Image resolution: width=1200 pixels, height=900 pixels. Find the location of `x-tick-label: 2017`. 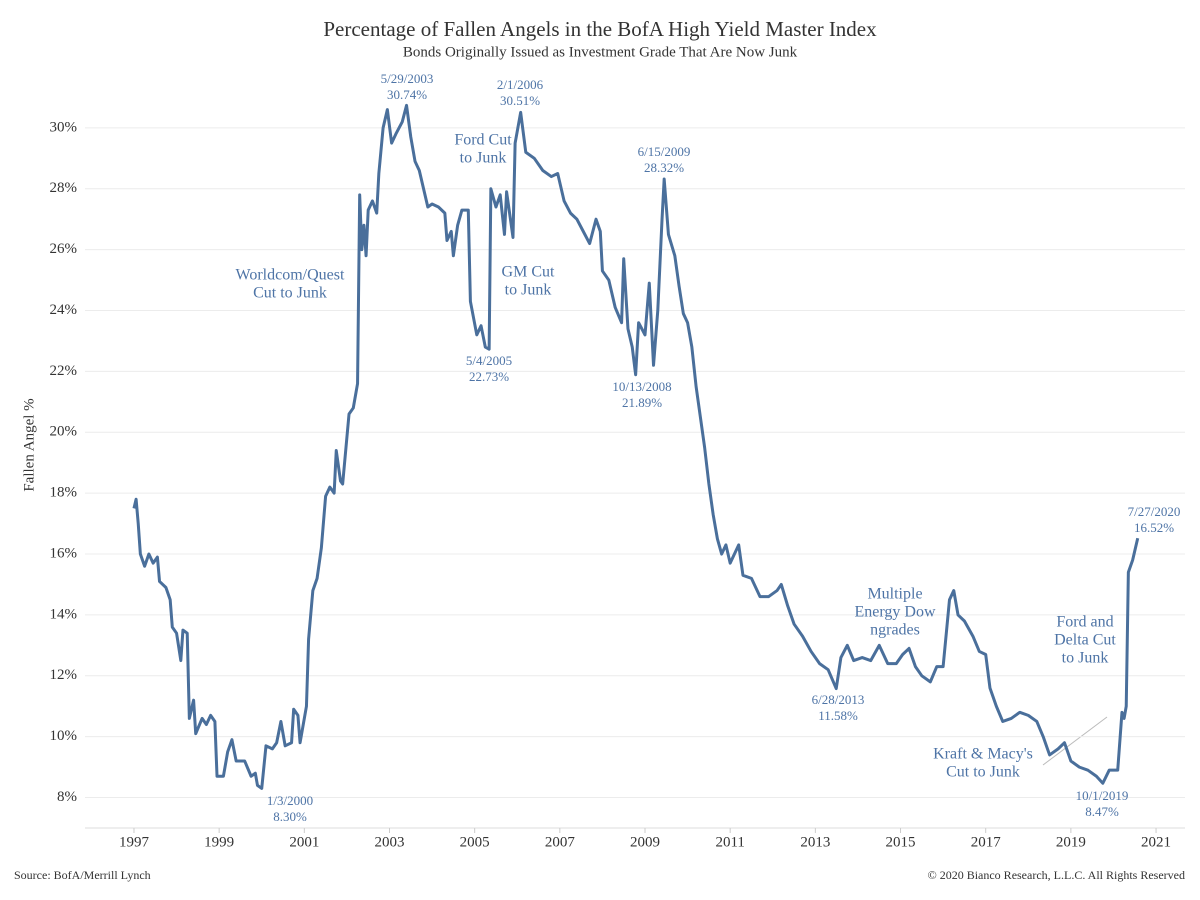

x-tick-label: 2017 is located at coordinates (986, 842).